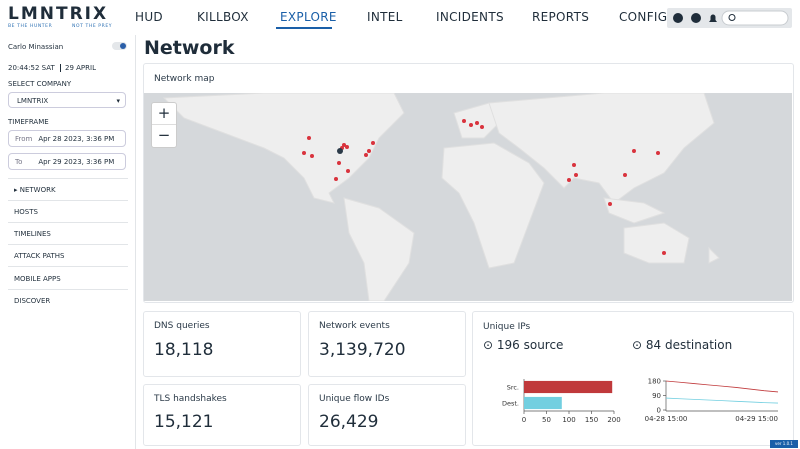 This screenshot has height=449, width=800. Describe the element at coordinates (182, 326) in the screenshot. I see `card-label: DNS queries` at that location.